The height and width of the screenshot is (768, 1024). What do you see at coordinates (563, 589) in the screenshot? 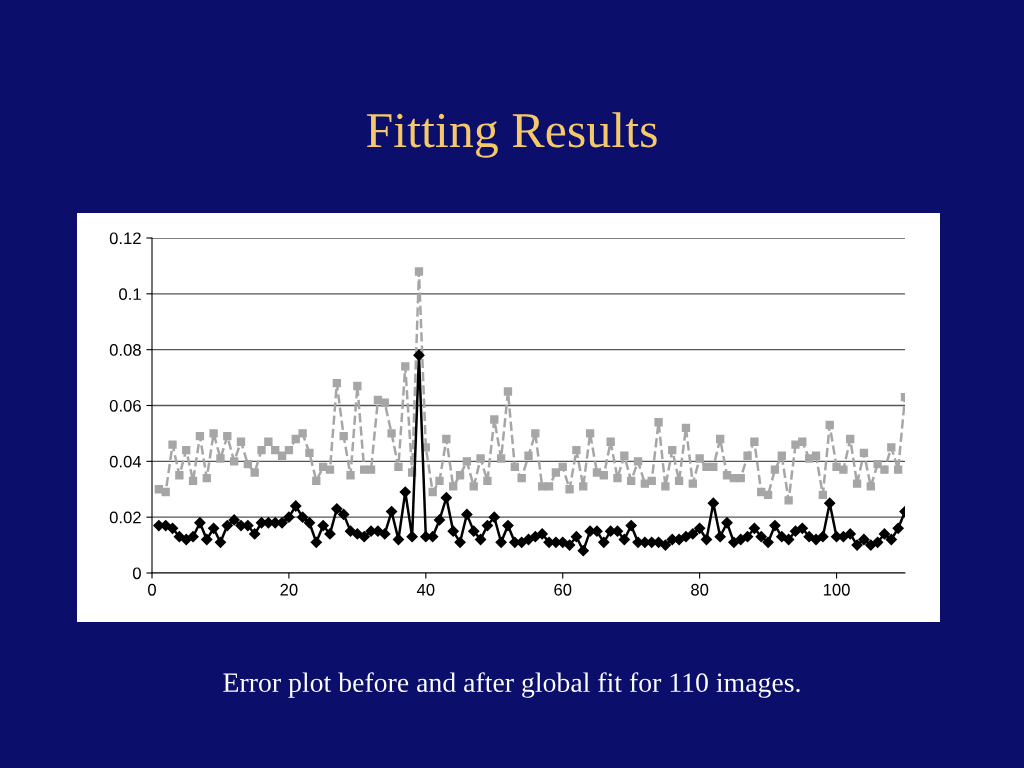
I see `x-tick-label: 60` at bounding box center [563, 589].